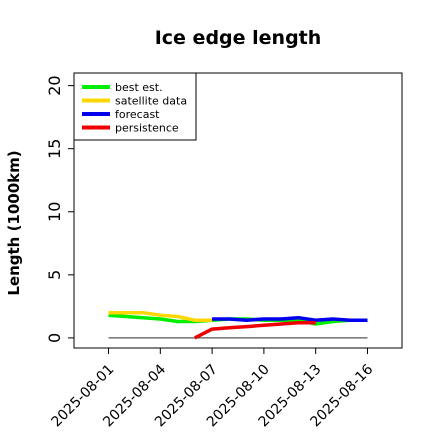 The image size is (440, 440). I want to click on plot-area, so click(238, 325).